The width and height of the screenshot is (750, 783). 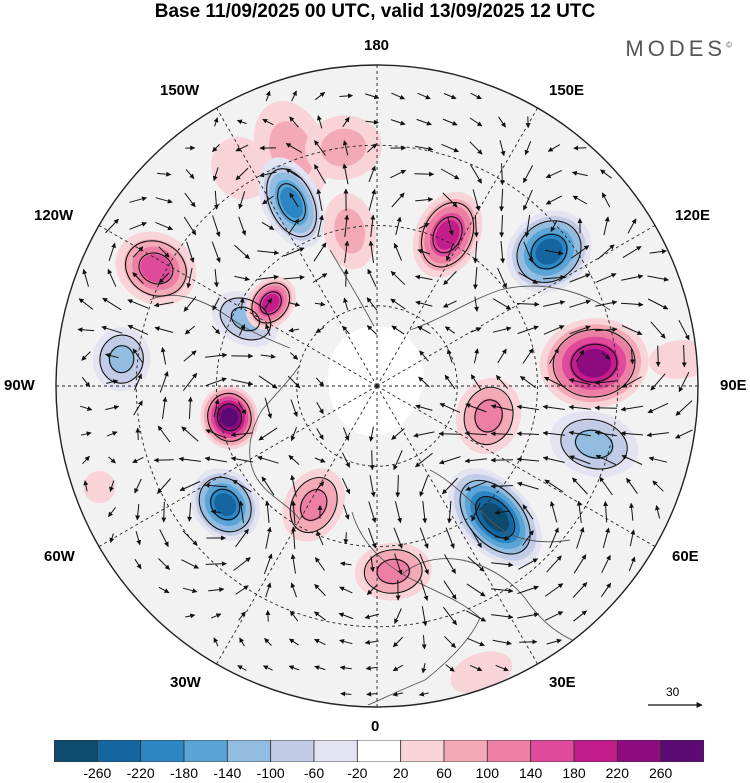 I want to click on colorbar-tick-label: 220, so click(x=617, y=773).